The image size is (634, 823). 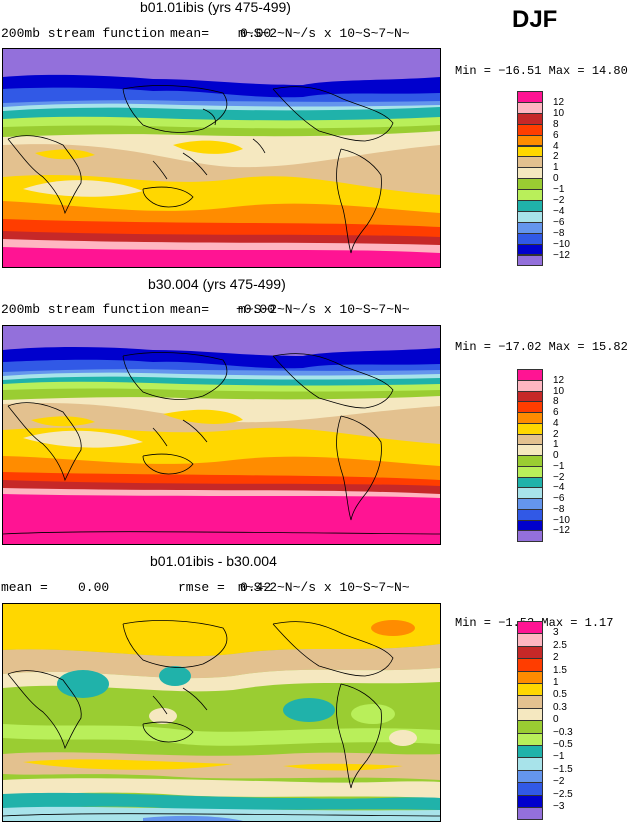 What do you see at coordinates (324, 33) in the screenshot?
I see `panel-1-units: m~S~2~N~/s x 10~S~7~N~` at bounding box center [324, 33].